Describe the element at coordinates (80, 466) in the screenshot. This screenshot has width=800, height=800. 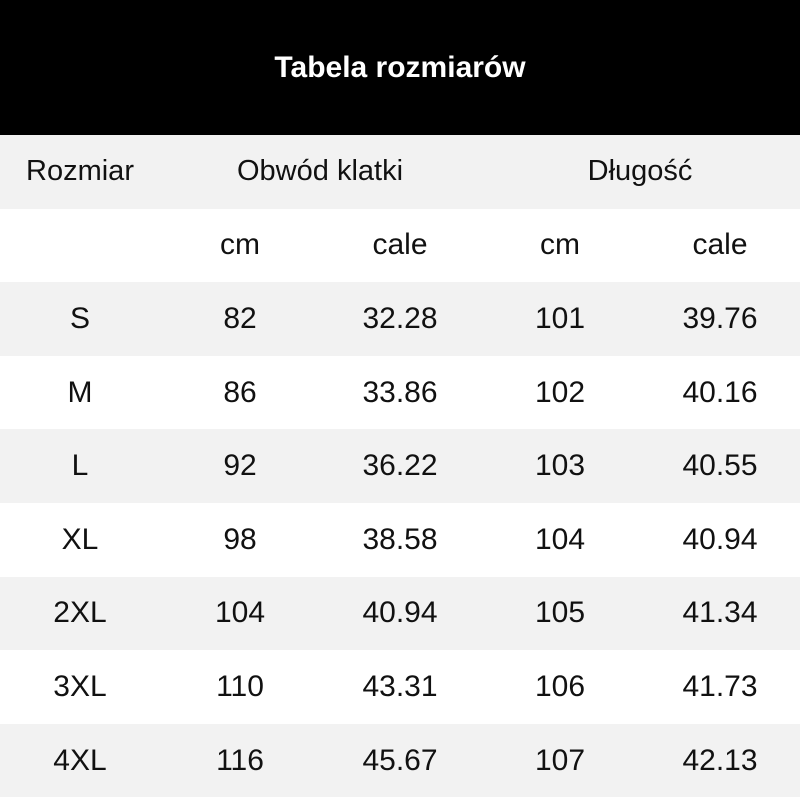
I see `cell-size: L` at that location.